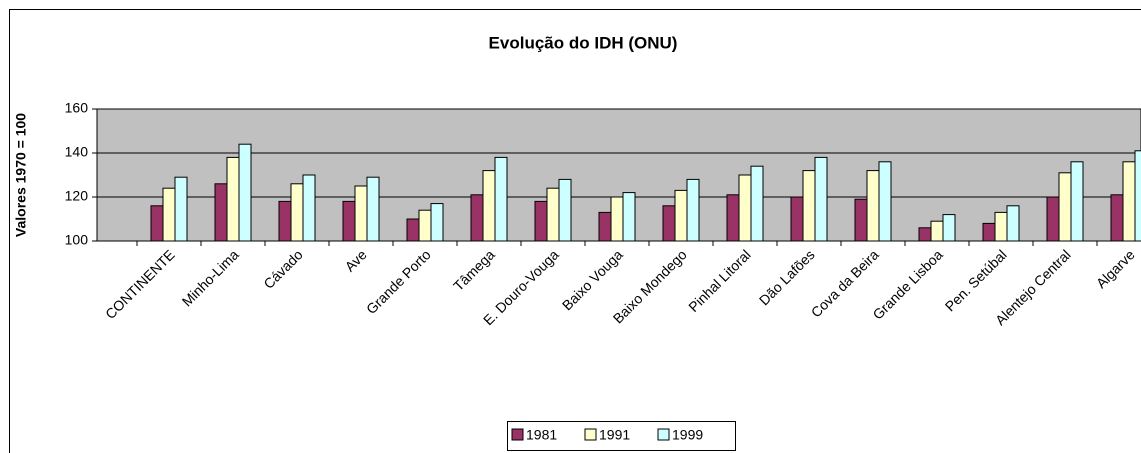 The width and height of the screenshot is (1141, 453). I want to click on legend-label: 1981, so click(541, 435).